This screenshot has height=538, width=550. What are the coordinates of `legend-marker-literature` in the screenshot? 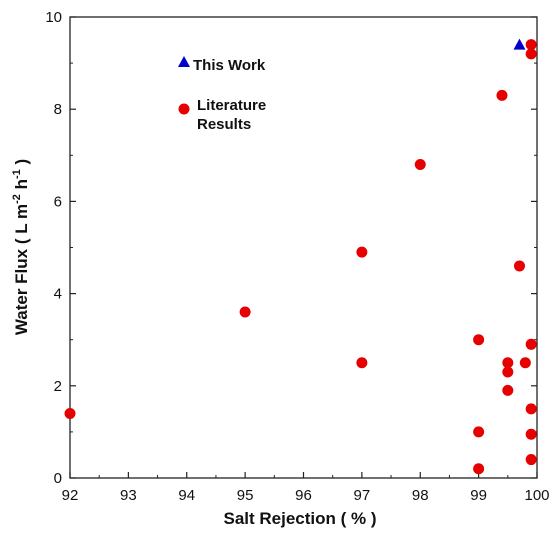 It's located at (184, 109).